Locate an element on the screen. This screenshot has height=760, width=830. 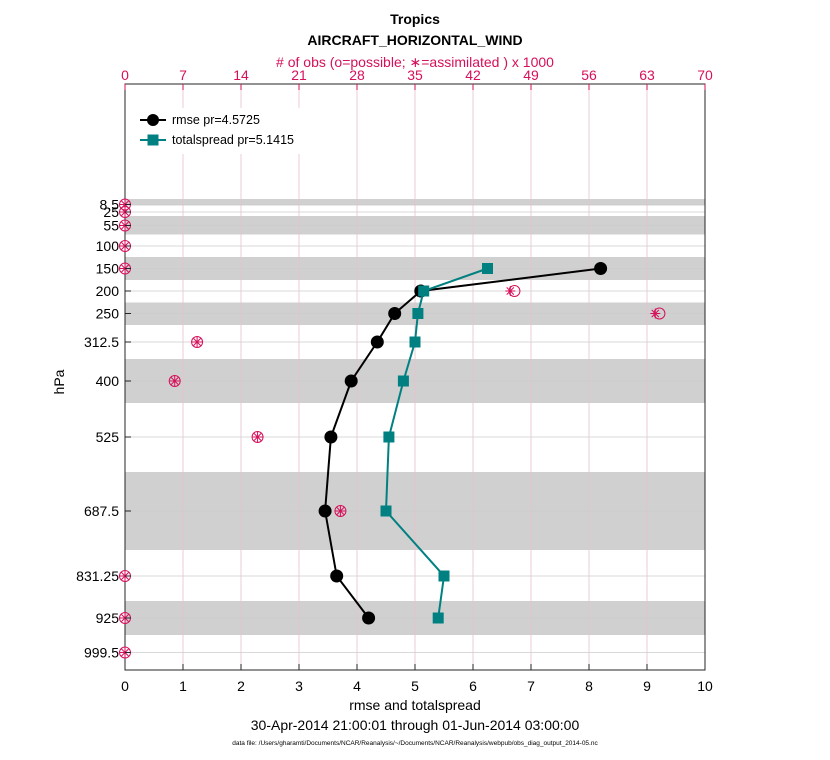
y-tick-label: 55 is located at coordinates (111, 226).